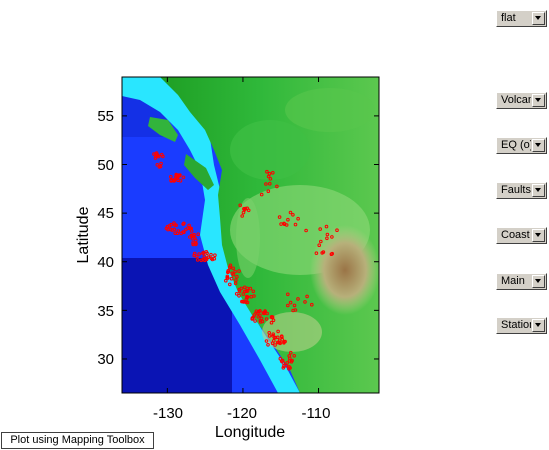 Image resolution: width=549 pixels, height=450 pixels. I want to click on earthquakes-select: EQ (o), so click(521, 145).